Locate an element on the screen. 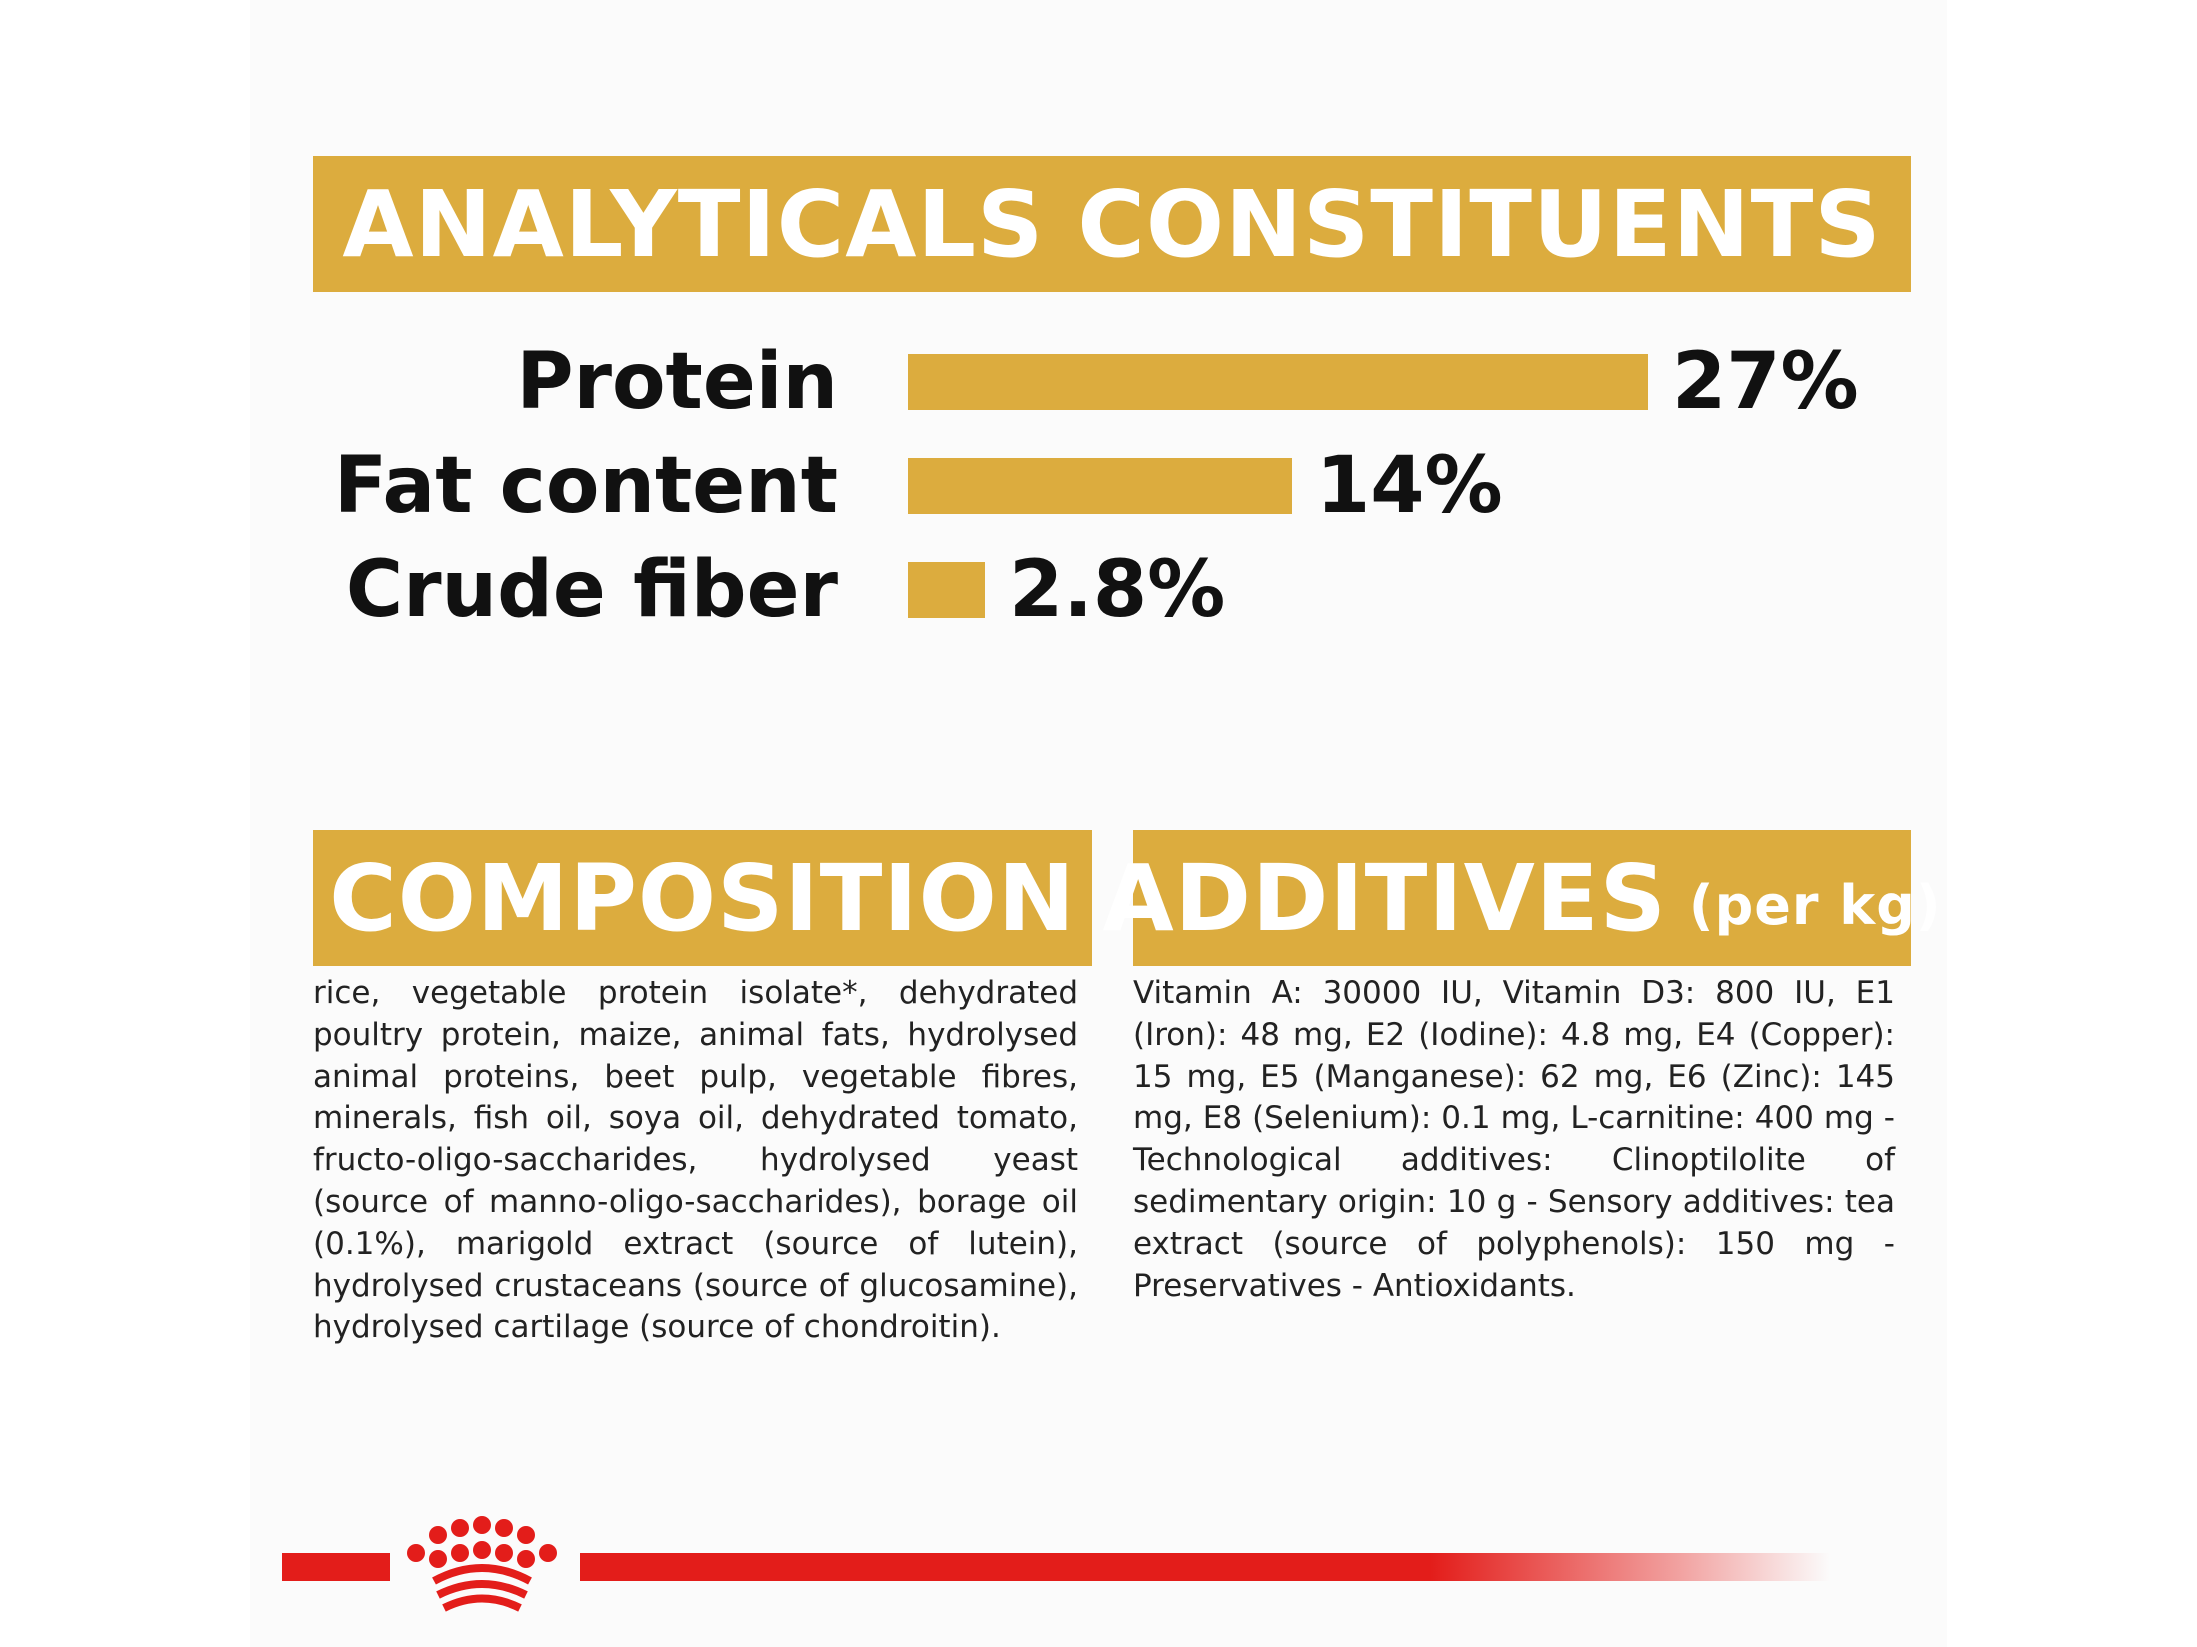 Image resolution: width=2197 pixels, height=1647 pixels. protein-label: Protein is located at coordinates (677, 382).